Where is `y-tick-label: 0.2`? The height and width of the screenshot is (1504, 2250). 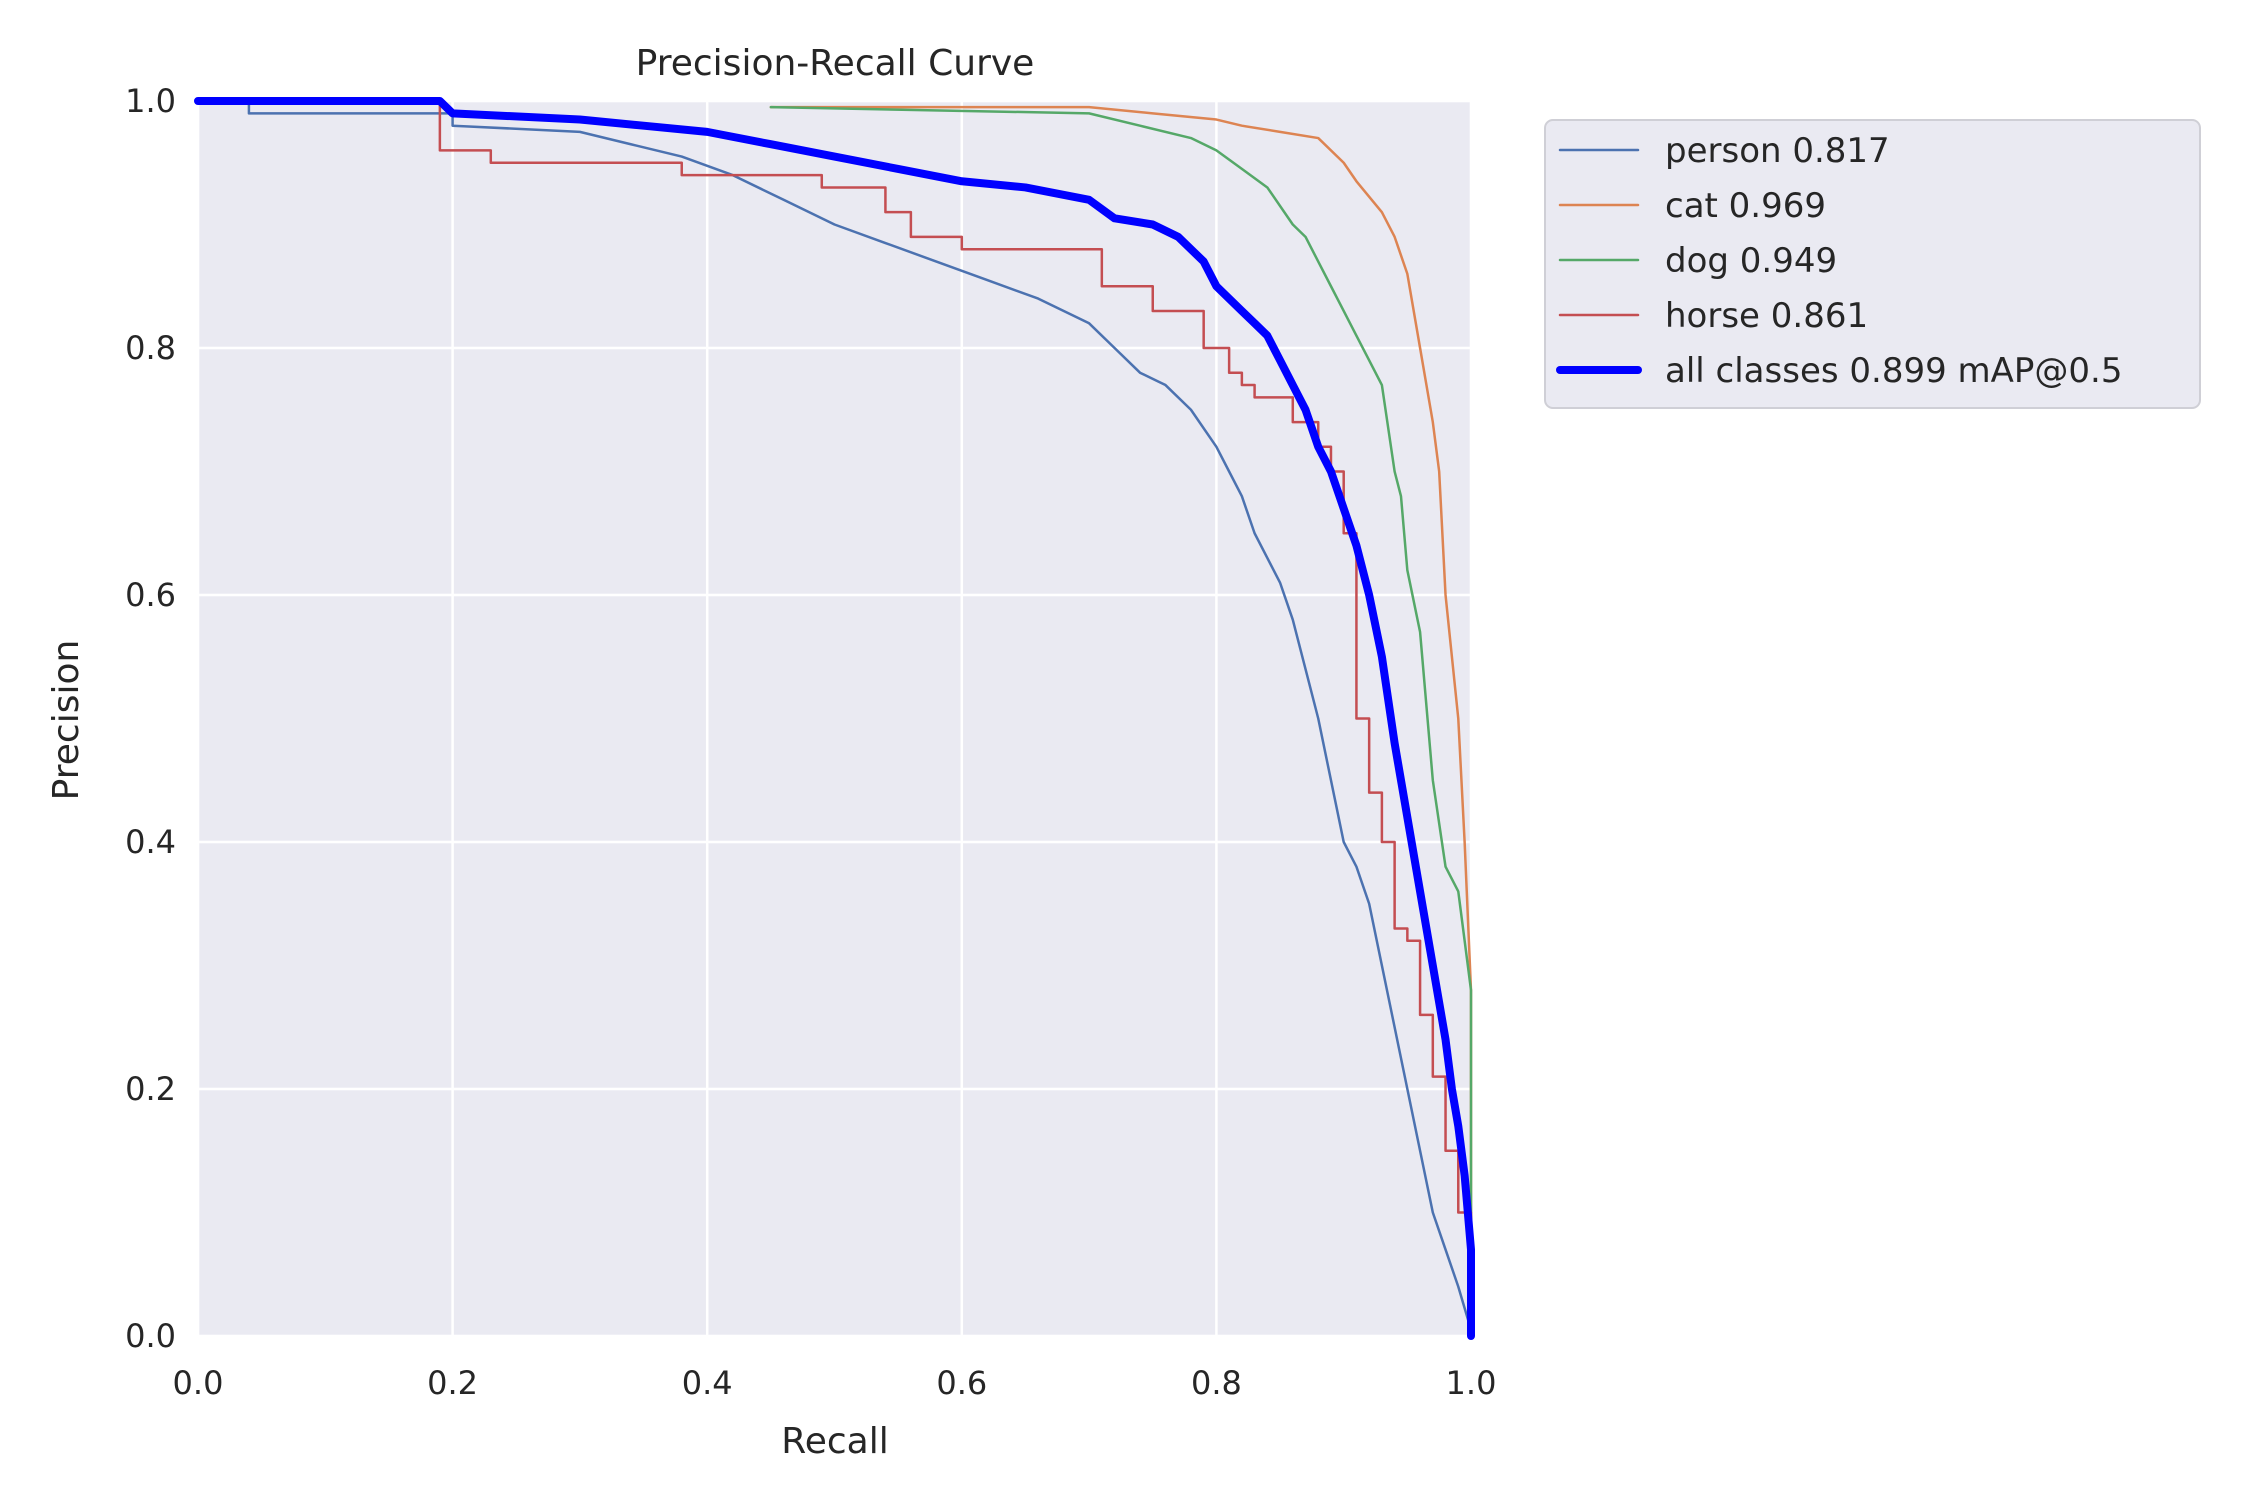
y-tick-label: 0.2 is located at coordinates (150, 1089).